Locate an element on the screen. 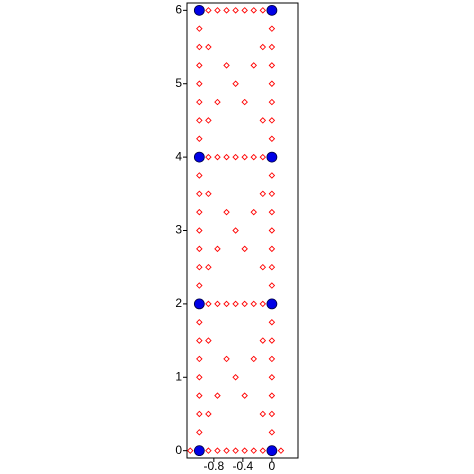 This screenshot has height=474, width=474. y-tick-label: 1 is located at coordinates (178, 376).